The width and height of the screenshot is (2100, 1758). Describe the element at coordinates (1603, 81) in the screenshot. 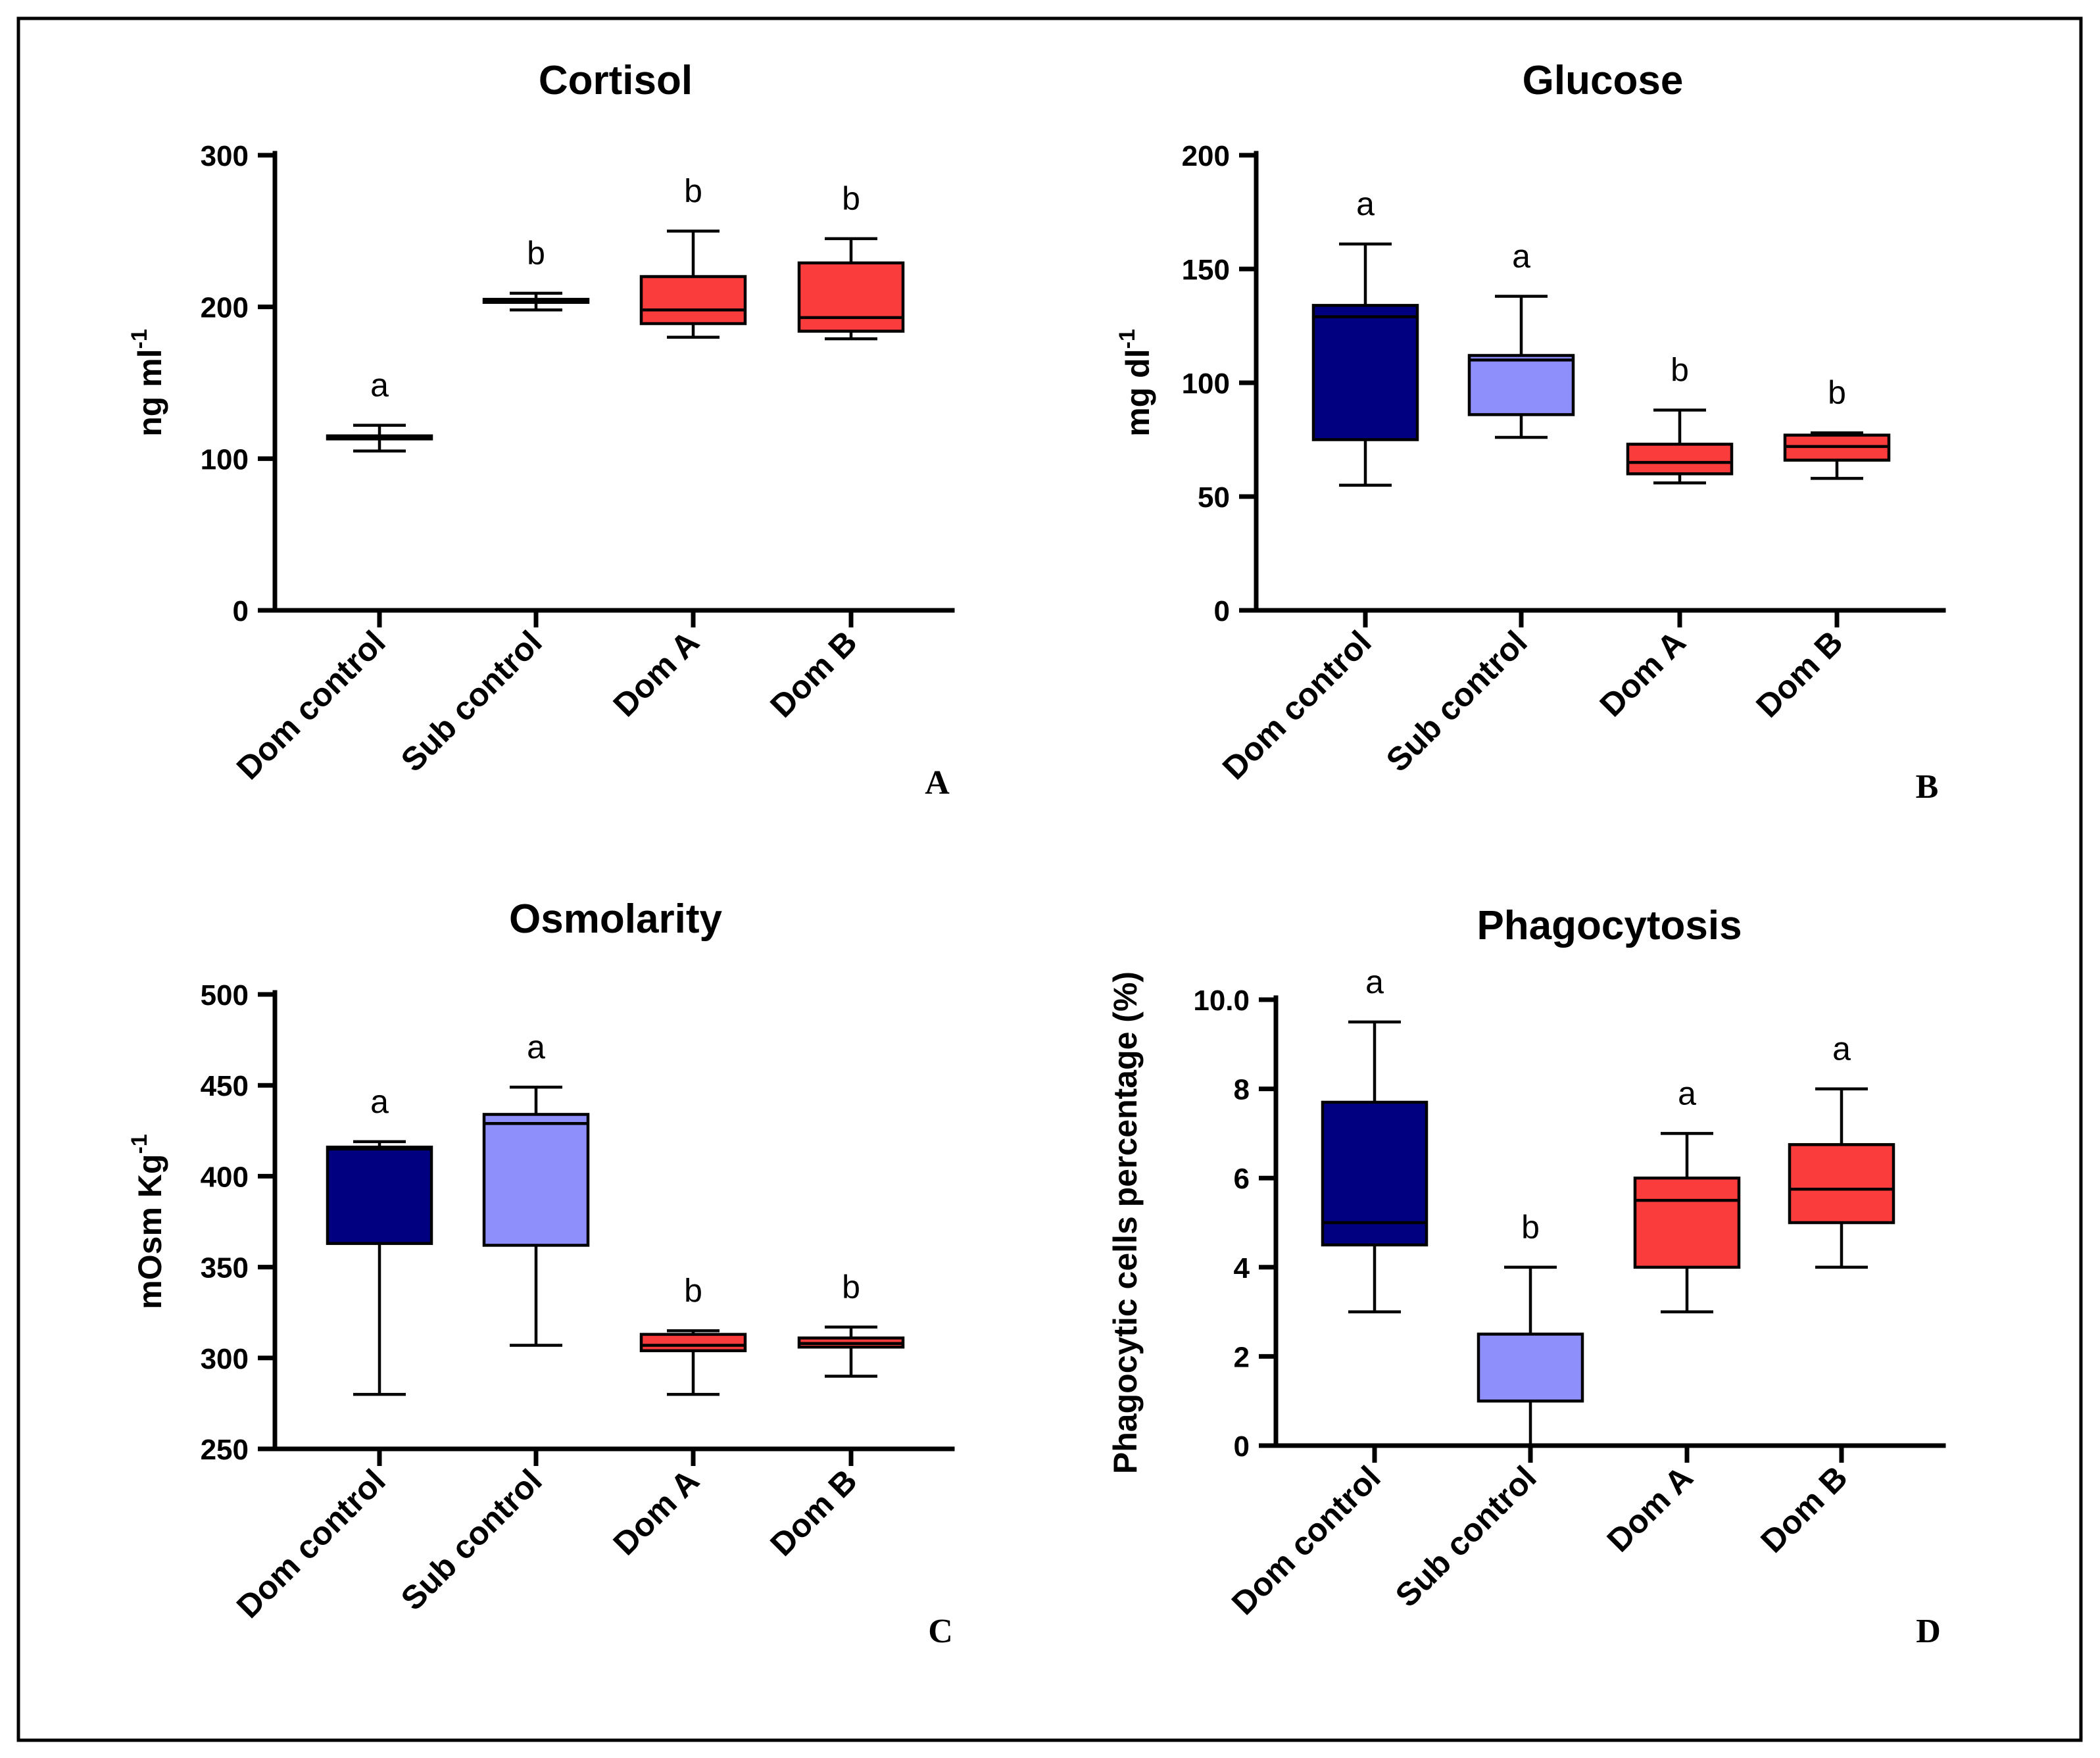

I see `chart-title: Glucose` at that location.